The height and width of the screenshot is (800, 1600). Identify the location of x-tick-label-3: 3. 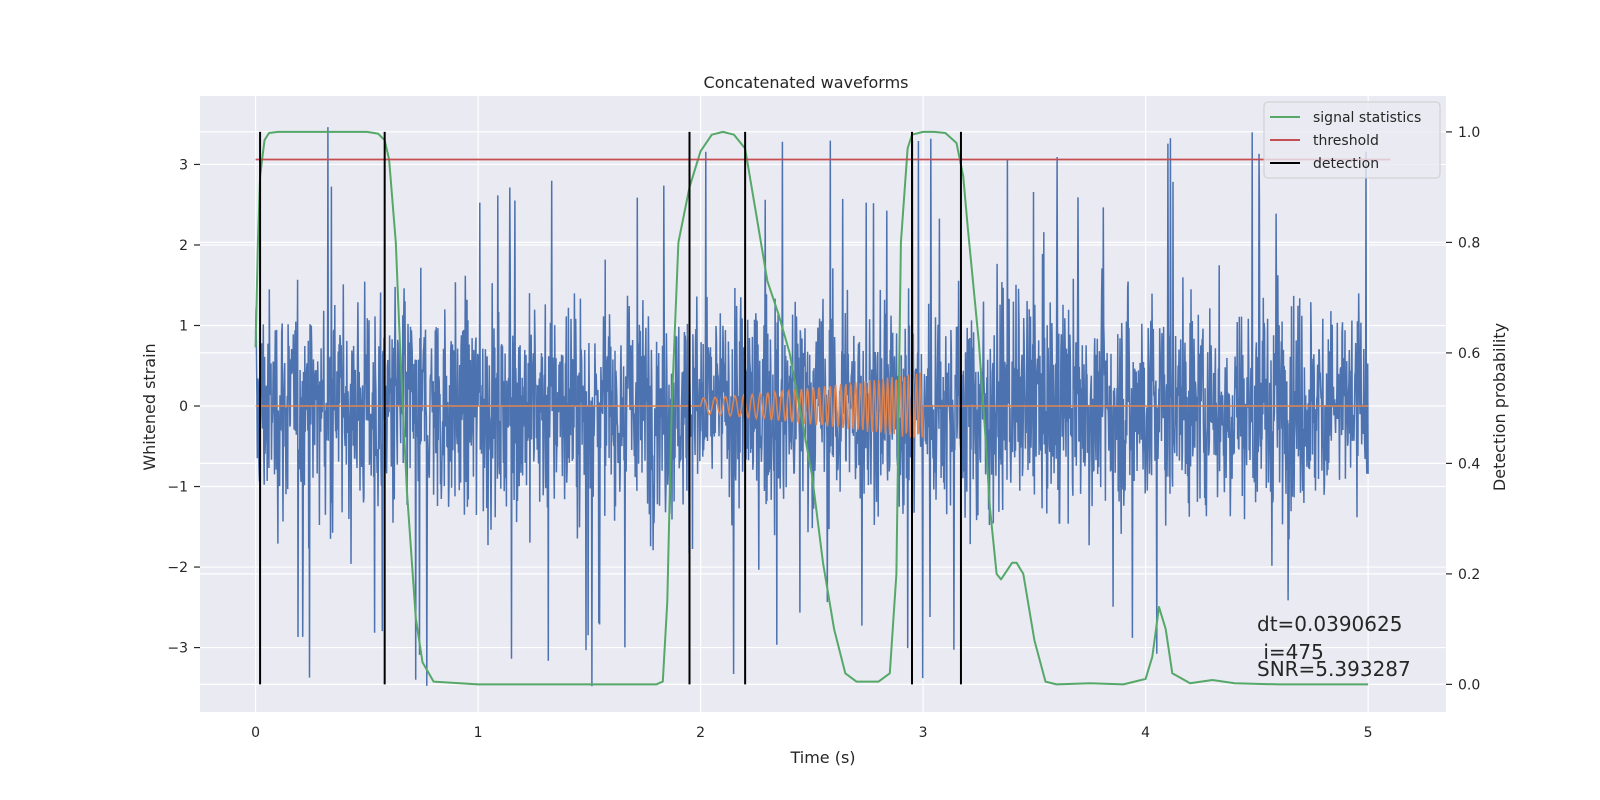
(923, 733).